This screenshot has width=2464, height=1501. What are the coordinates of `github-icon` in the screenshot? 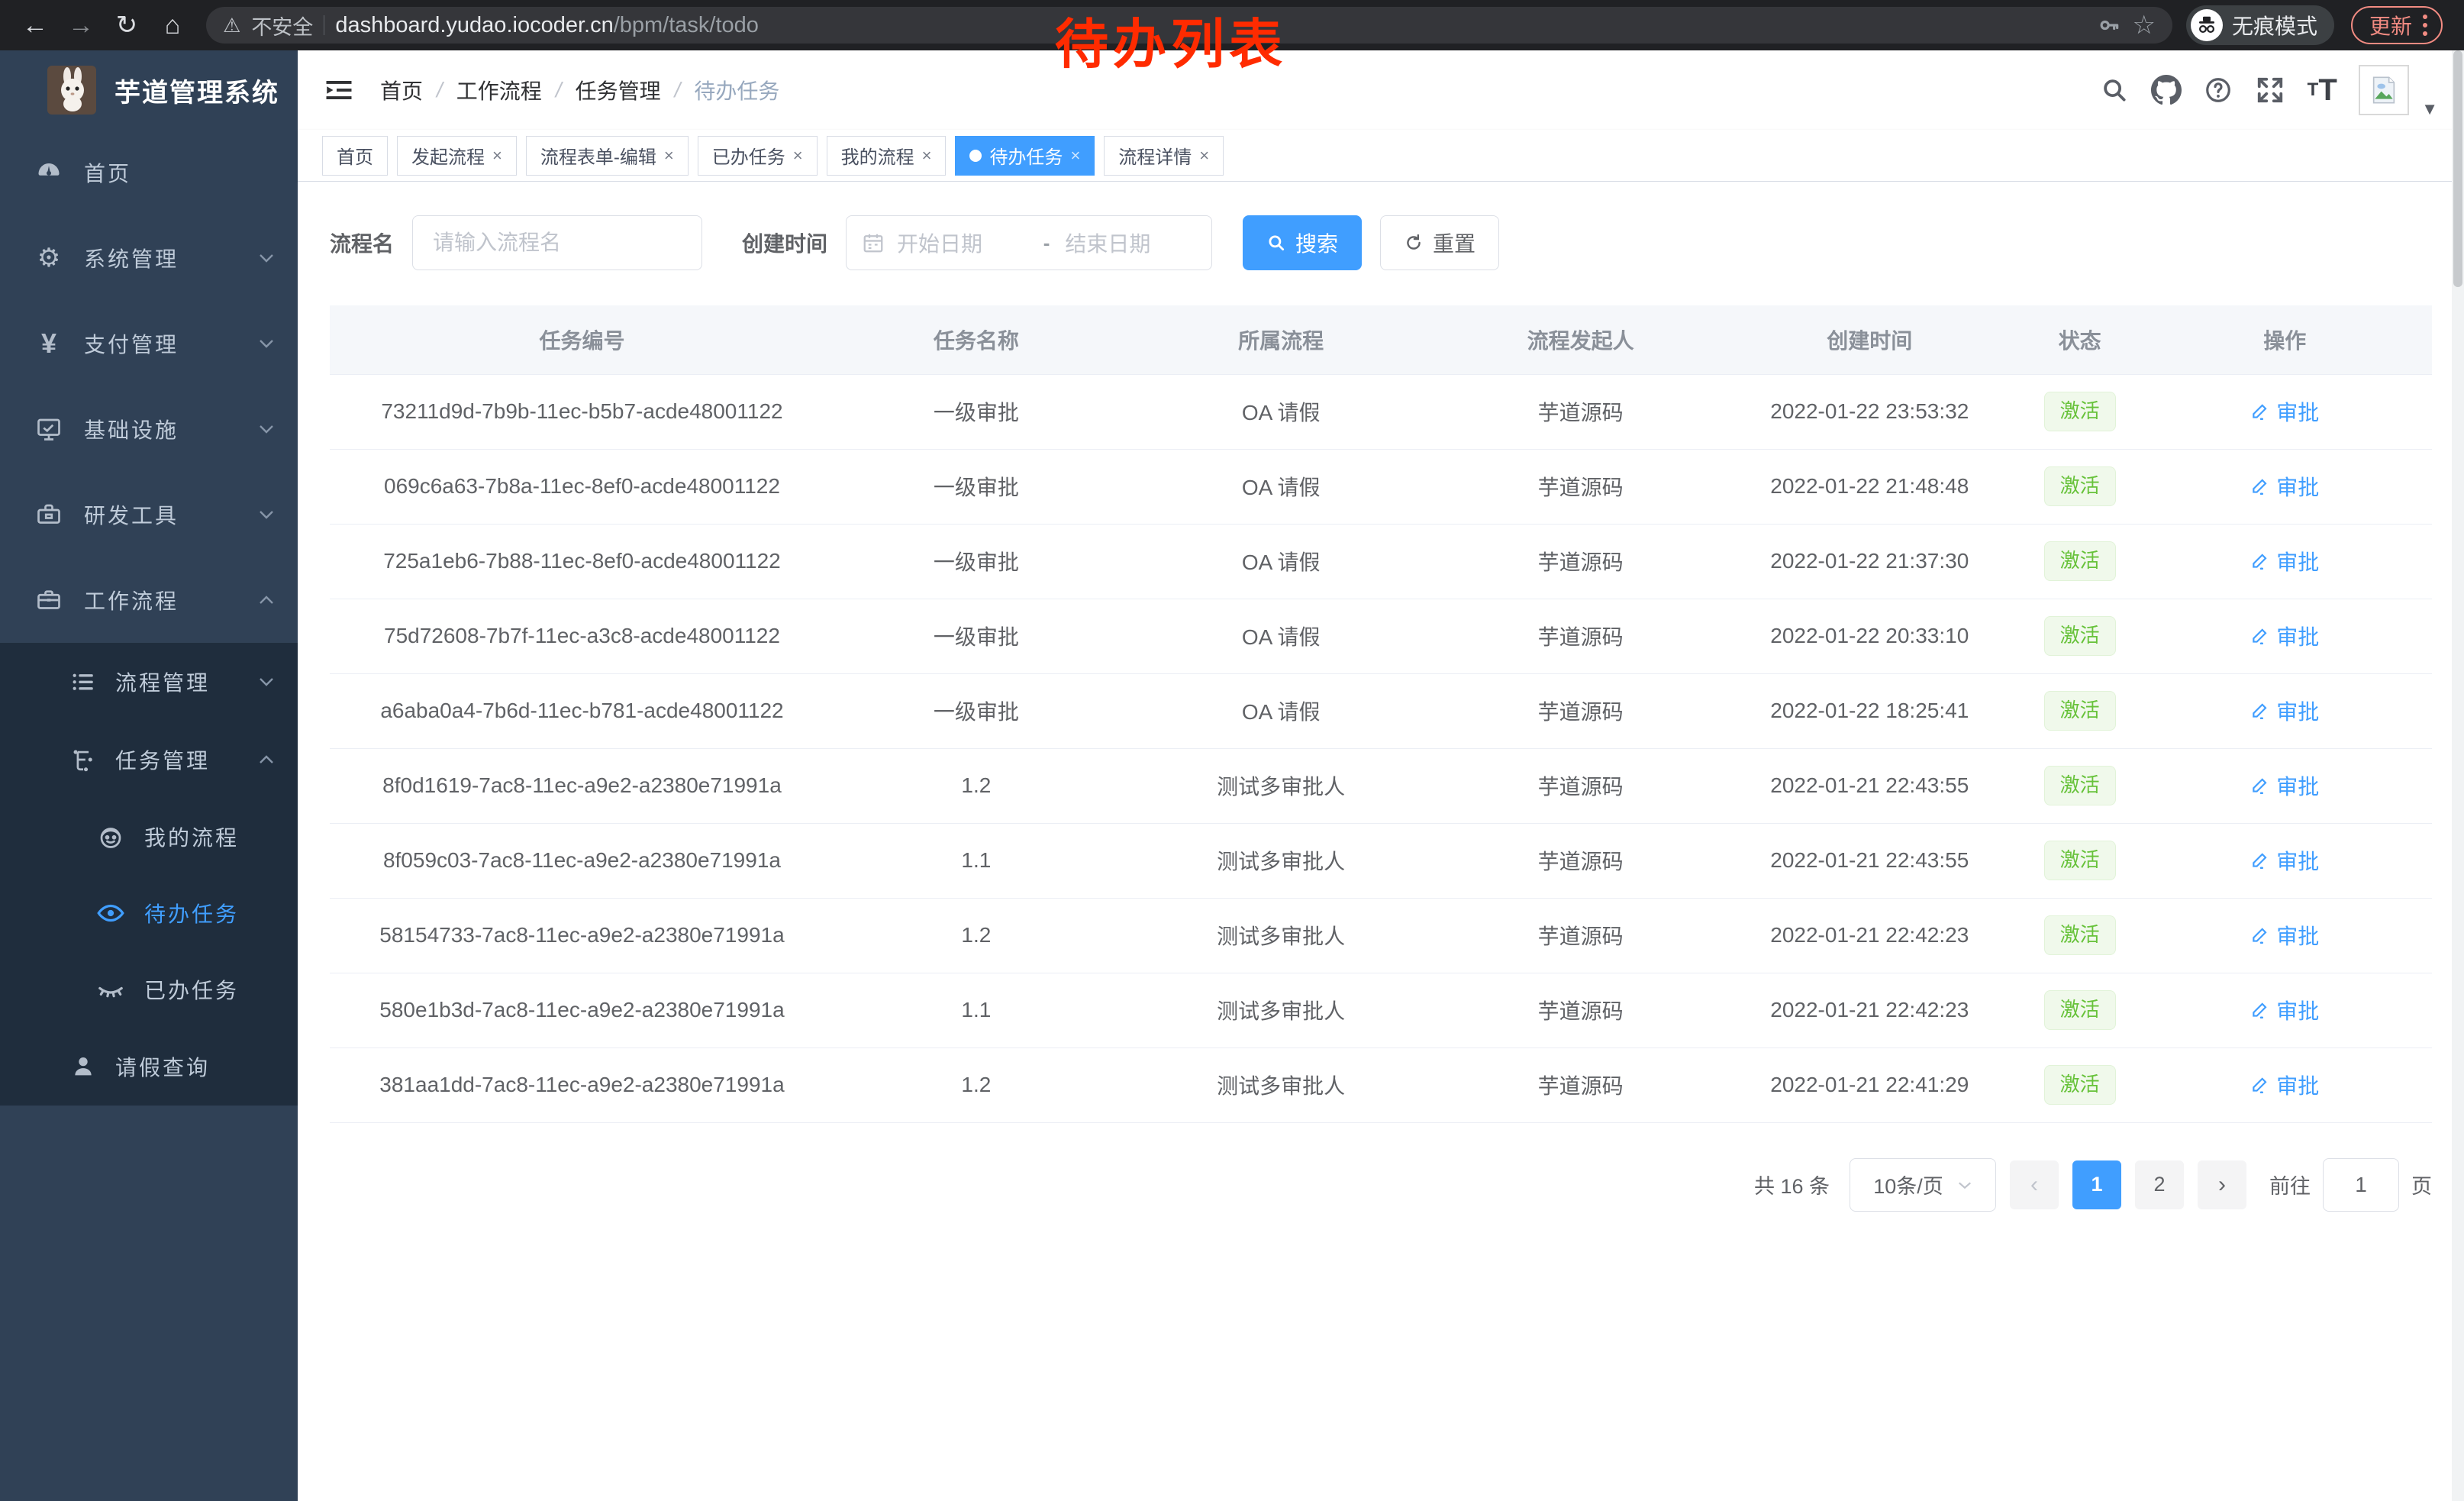 It's located at (2166, 90).